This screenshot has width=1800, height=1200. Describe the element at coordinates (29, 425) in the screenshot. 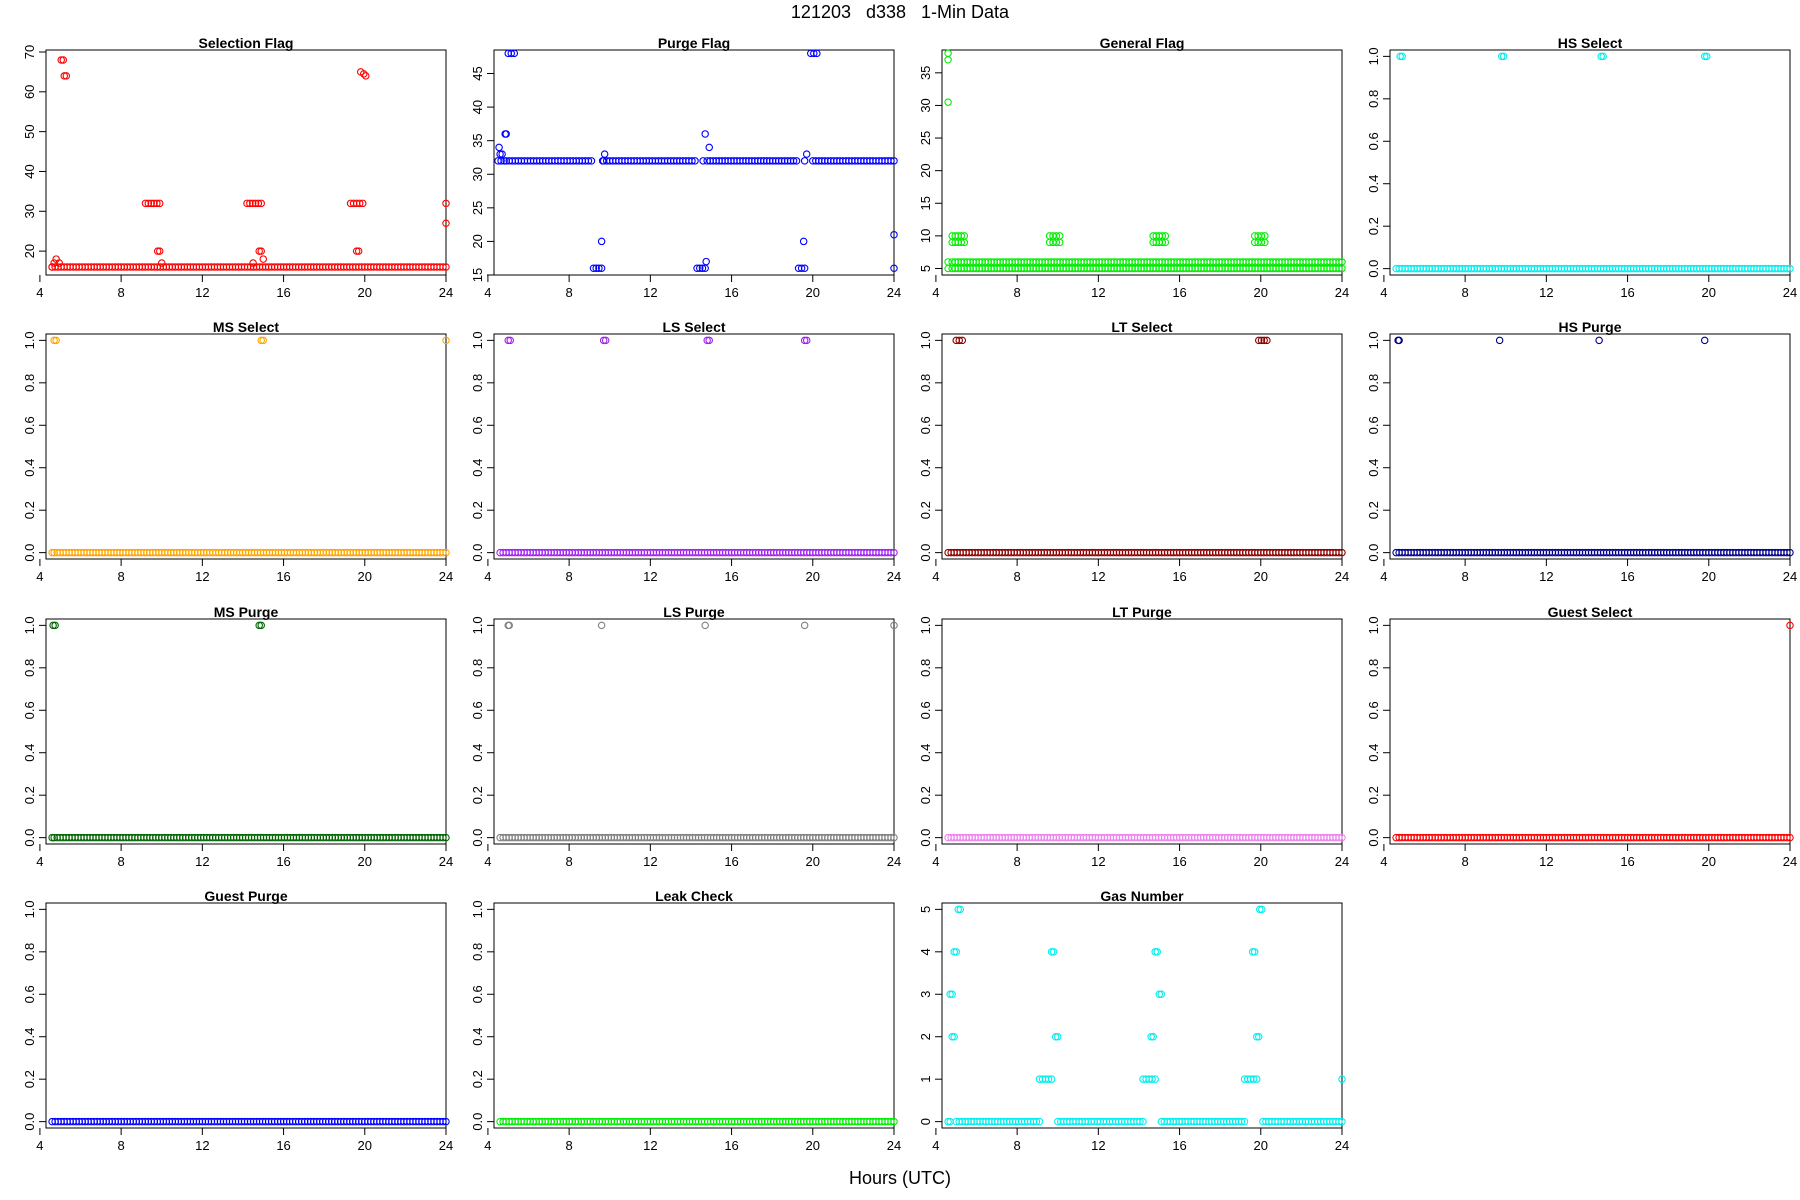

I see `y-tick-label: 0.6` at that location.